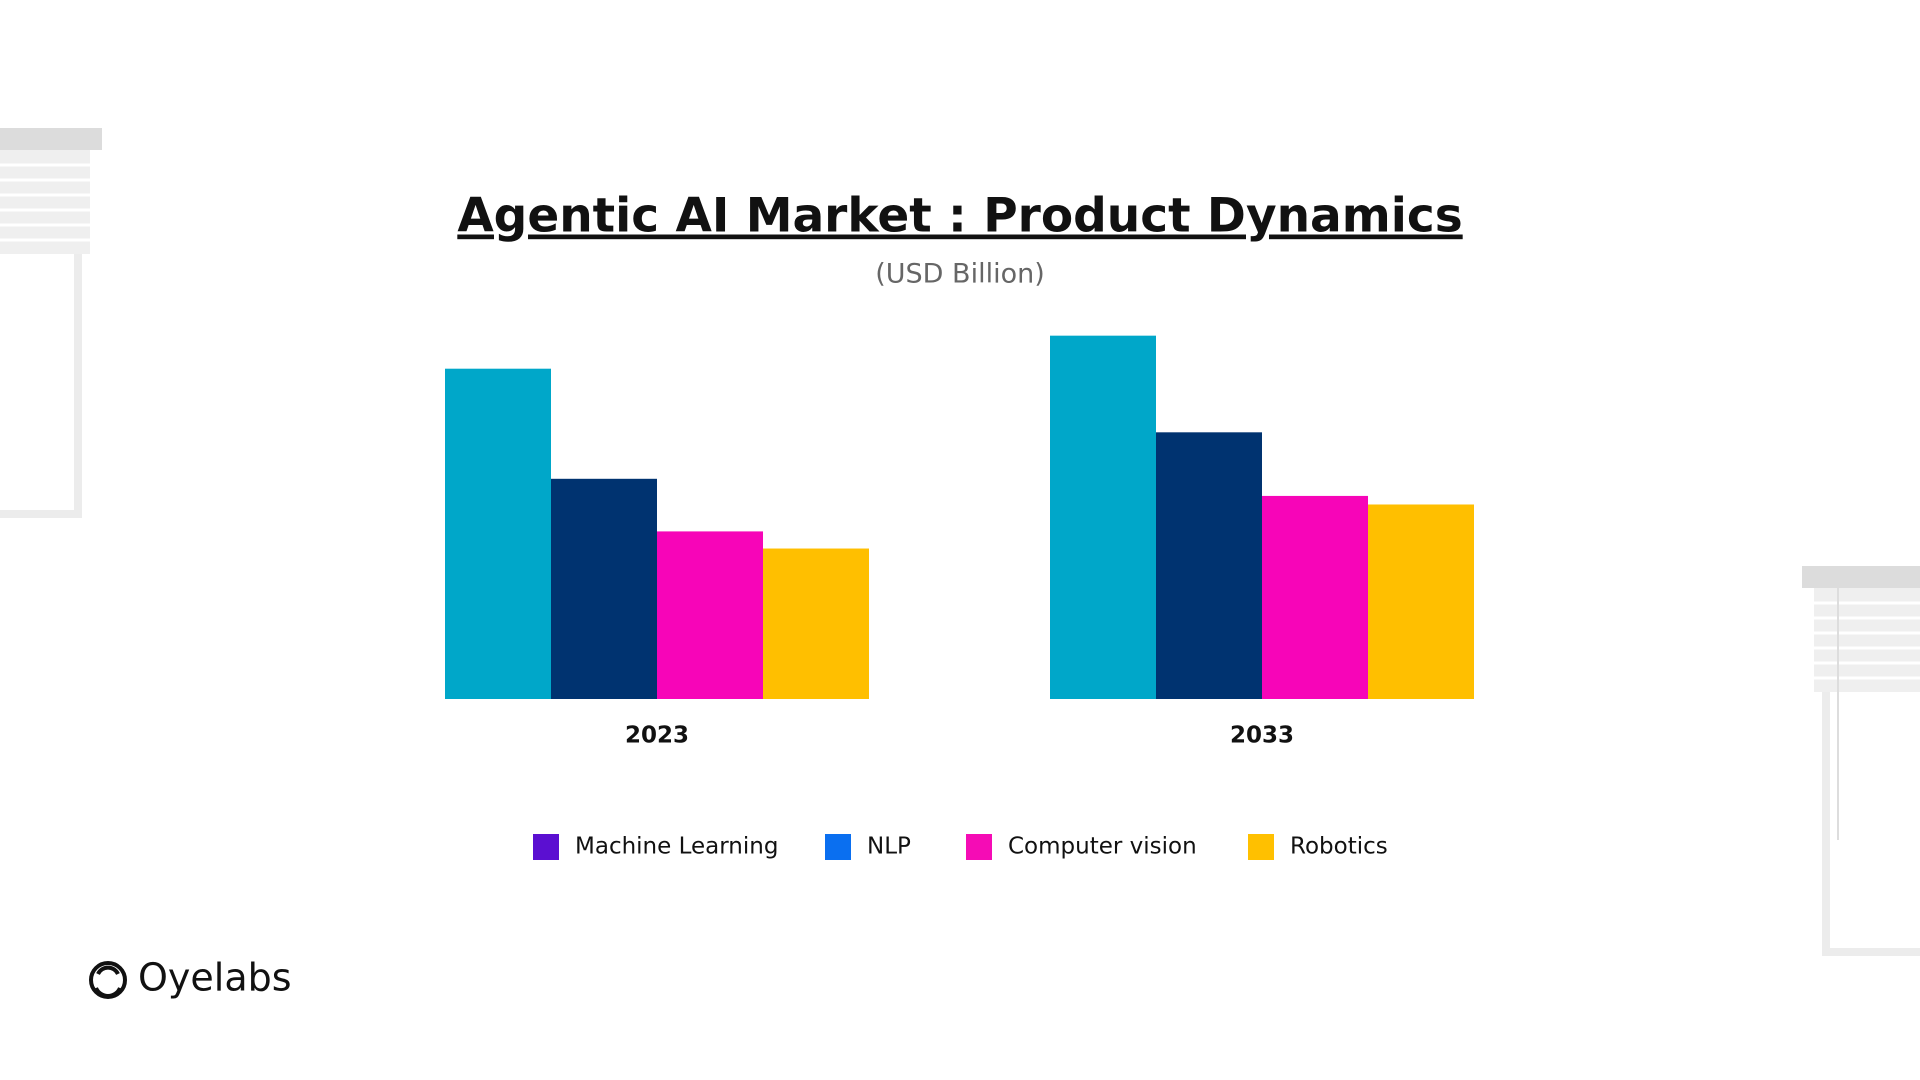 Image resolution: width=1920 pixels, height=1080 pixels. I want to click on chart-subtitle: (USD Billion), so click(960, 274).